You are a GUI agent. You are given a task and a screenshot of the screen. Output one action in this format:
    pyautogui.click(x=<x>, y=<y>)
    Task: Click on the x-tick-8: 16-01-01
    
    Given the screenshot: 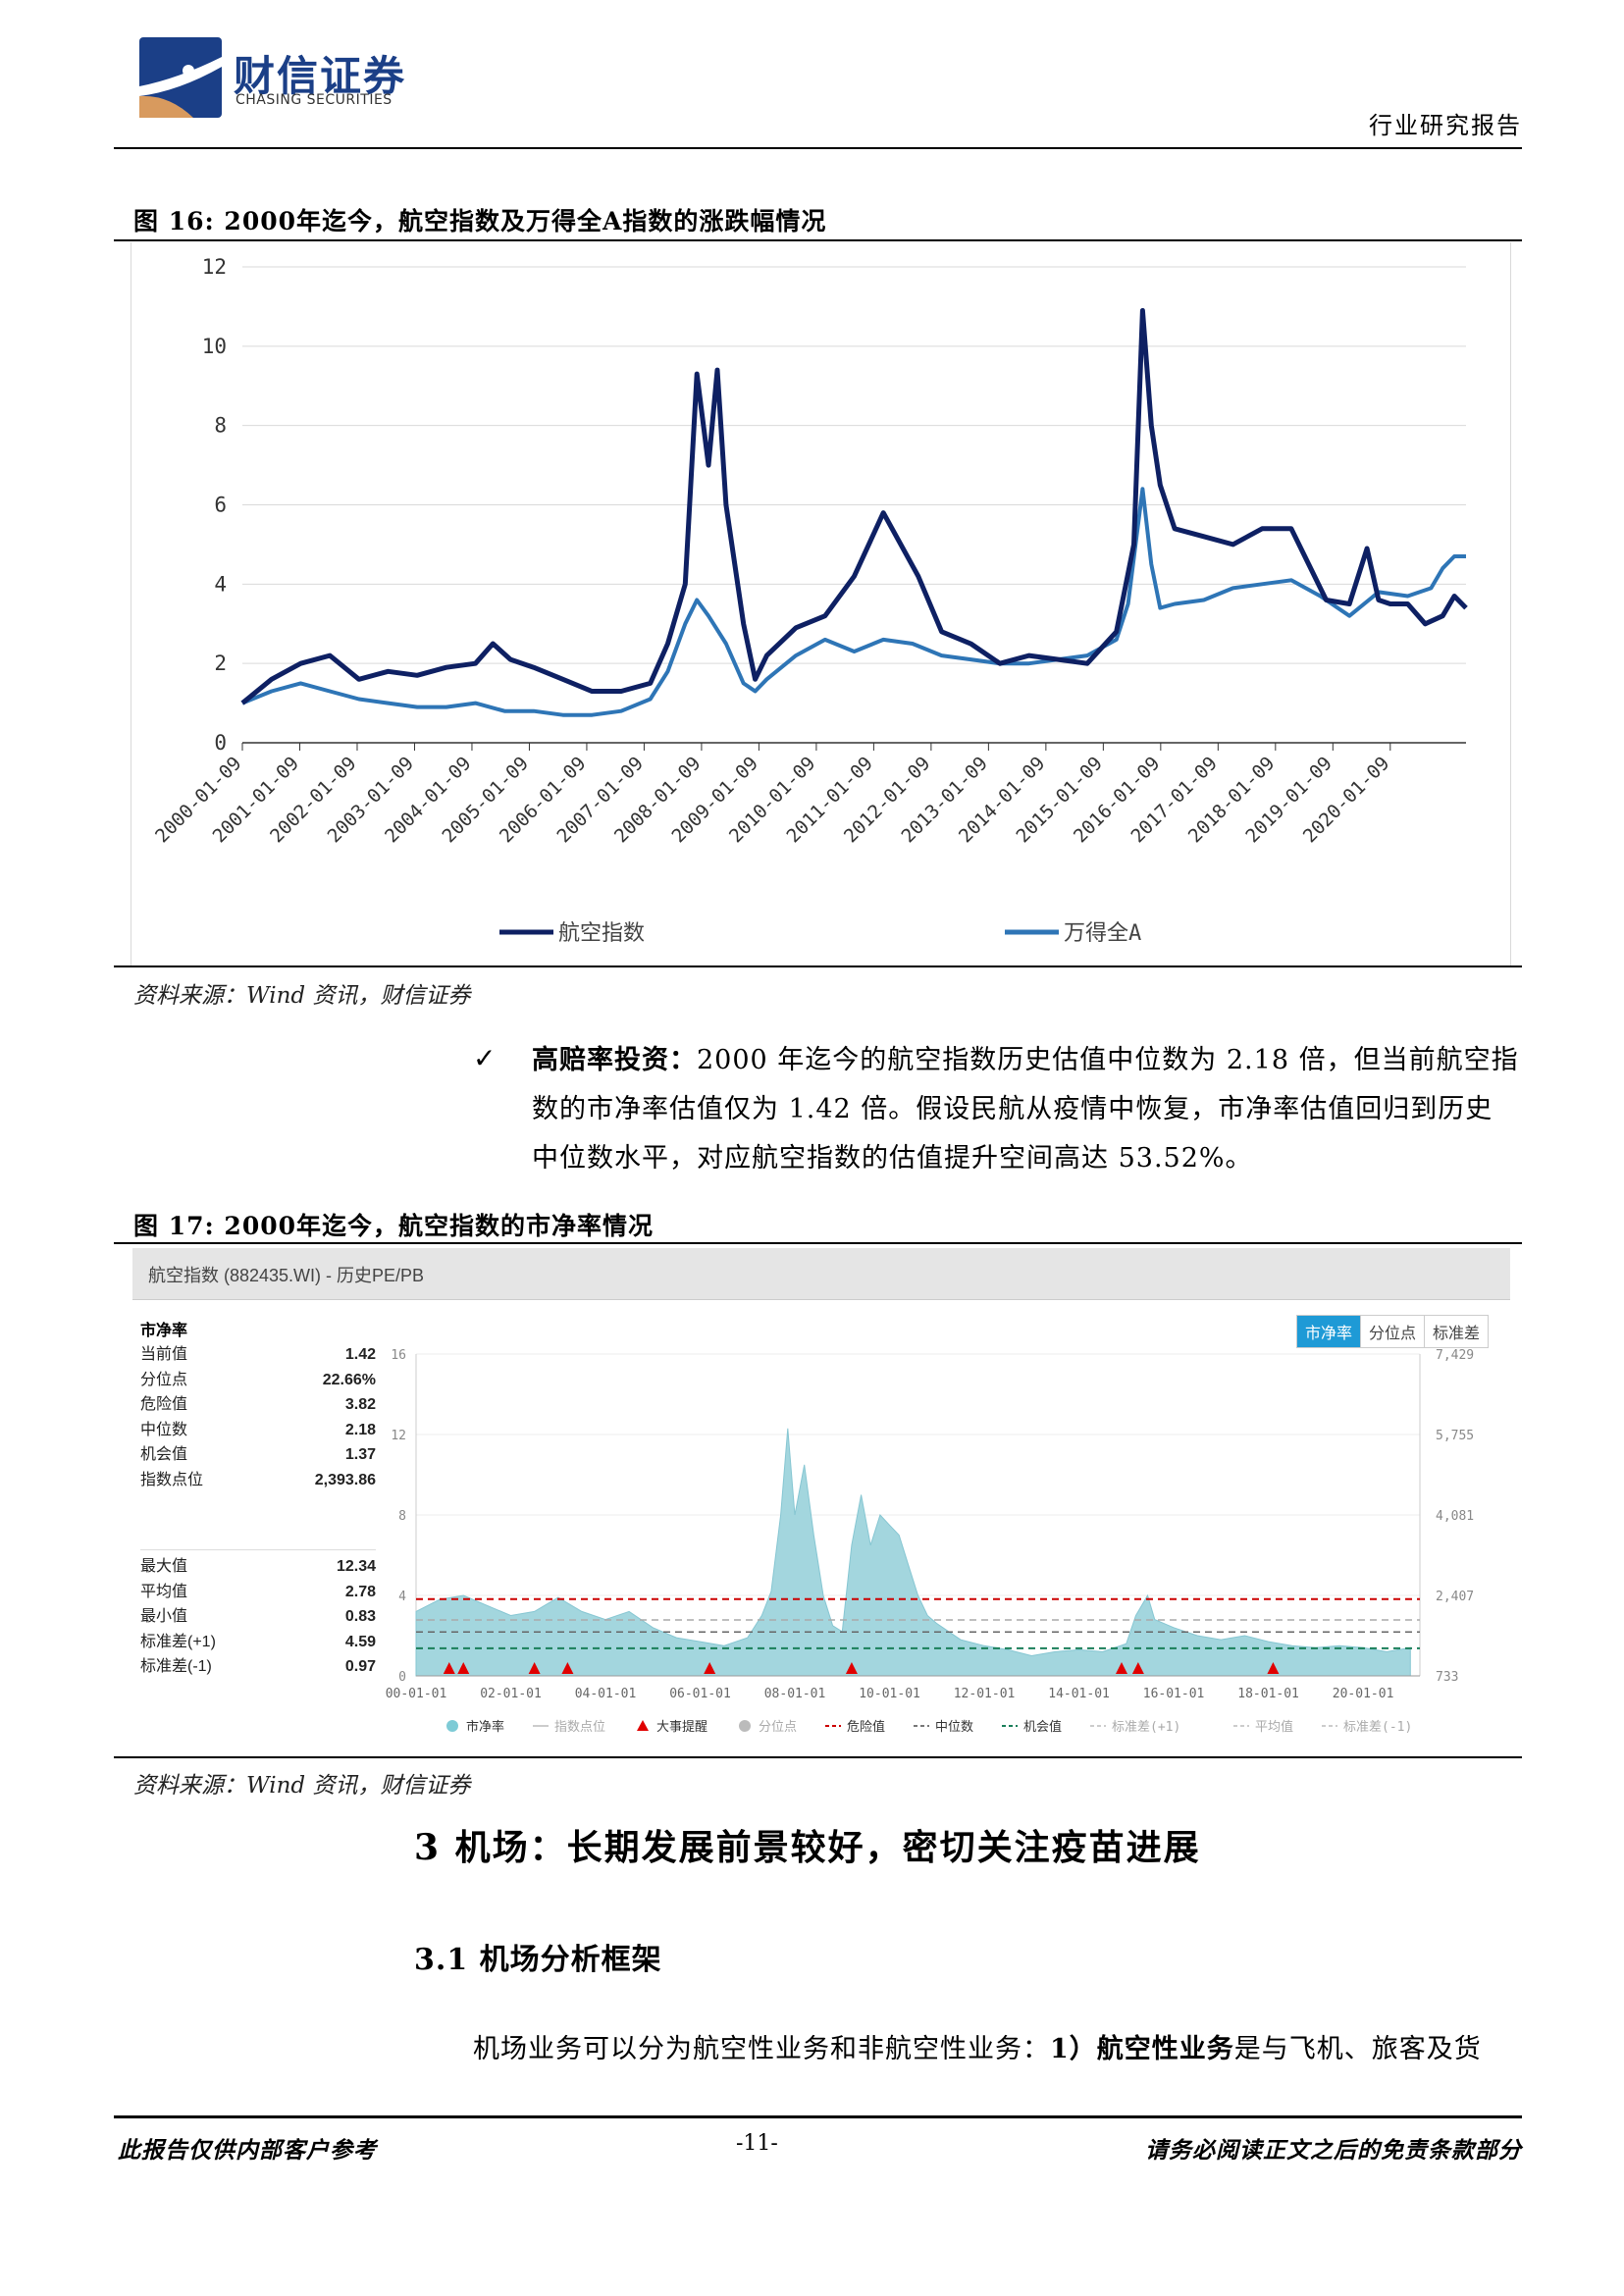 What is the action you would take?
    pyautogui.click(x=1174, y=1694)
    